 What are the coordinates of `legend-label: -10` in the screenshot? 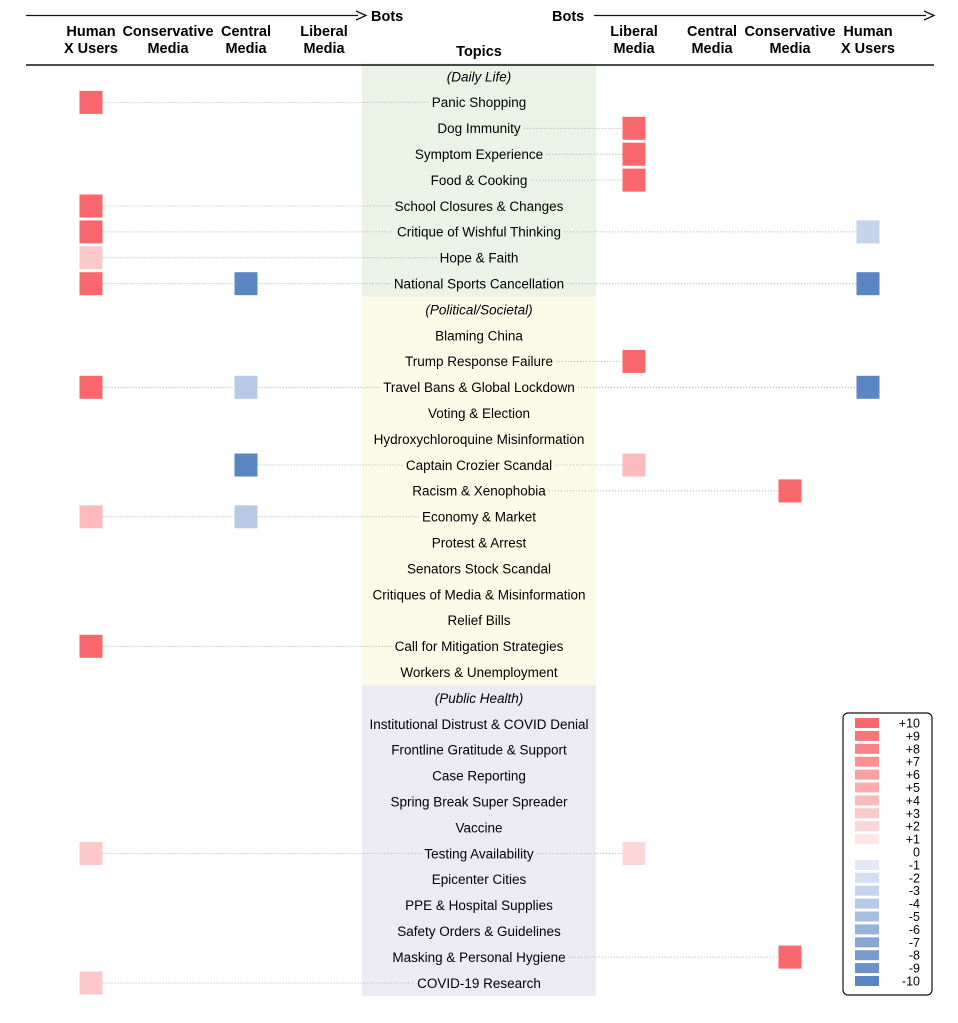 It's located at (911, 982).